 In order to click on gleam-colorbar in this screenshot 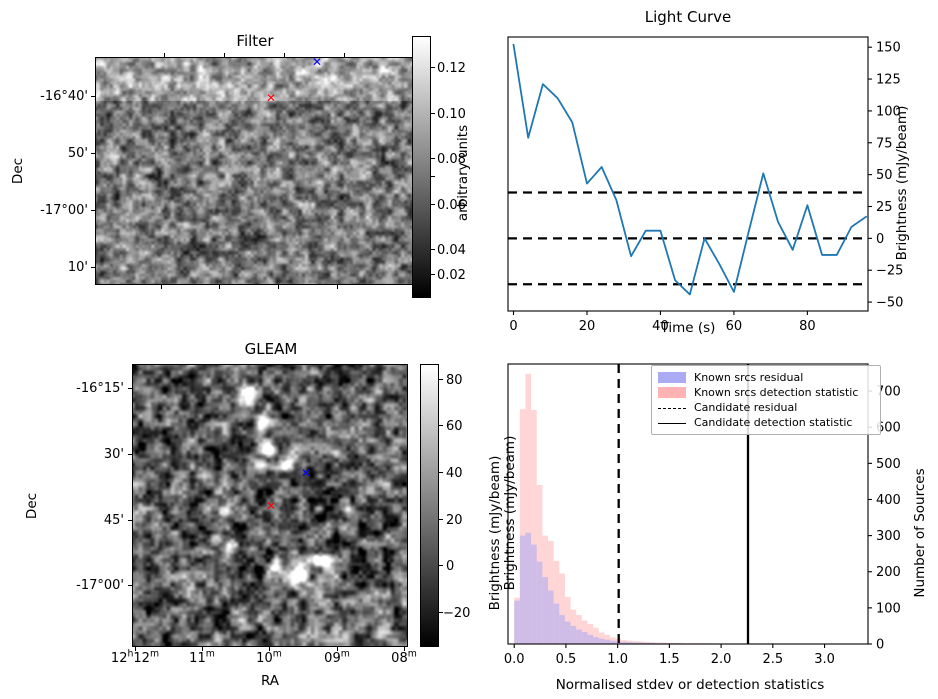, I will do `click(429, 505)`.